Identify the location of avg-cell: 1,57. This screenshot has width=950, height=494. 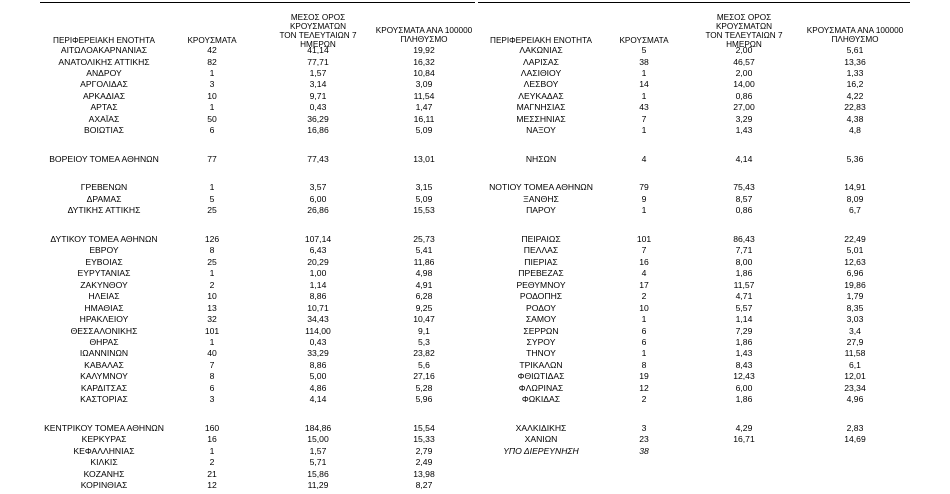
(318, 450).